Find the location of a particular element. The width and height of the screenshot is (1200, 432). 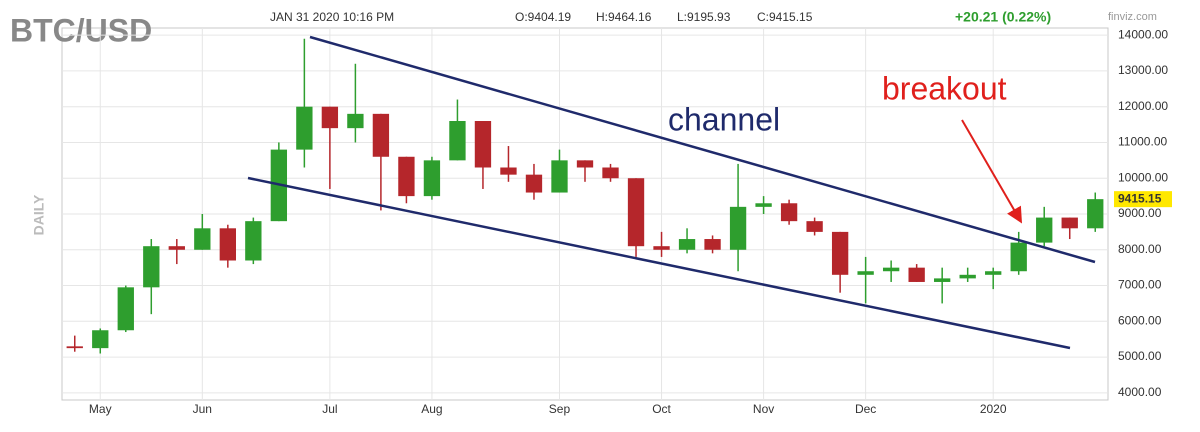

breakout-arrow is located at coordinates (992, 171).